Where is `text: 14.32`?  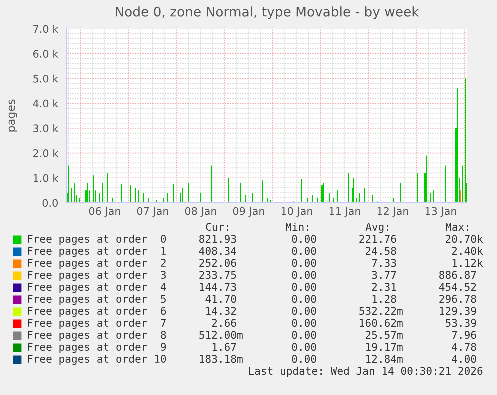 text: 14.32 is located at coordinates (221, 311).